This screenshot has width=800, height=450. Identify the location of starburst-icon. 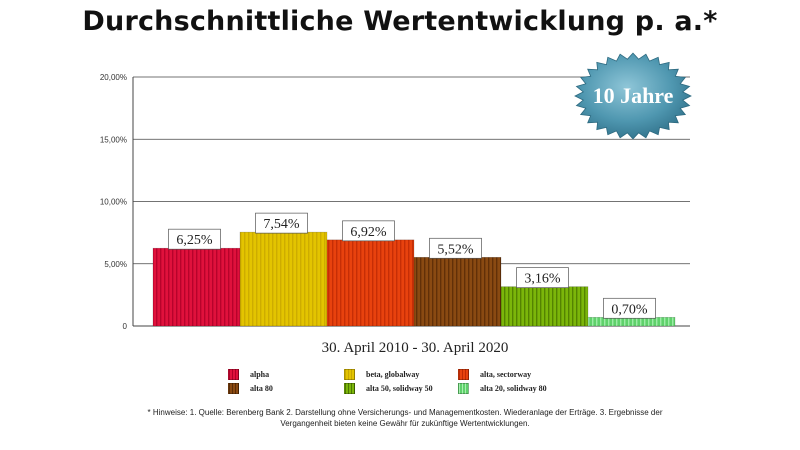
(633, 96).